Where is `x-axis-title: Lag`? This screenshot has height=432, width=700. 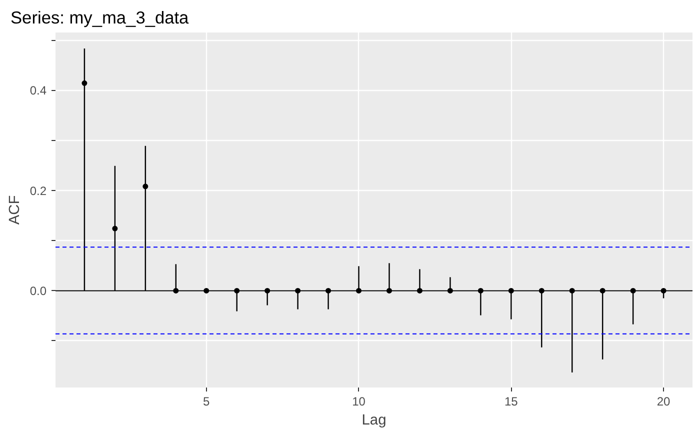 x-axis-title: Lag is located at coordinates (374, 420).